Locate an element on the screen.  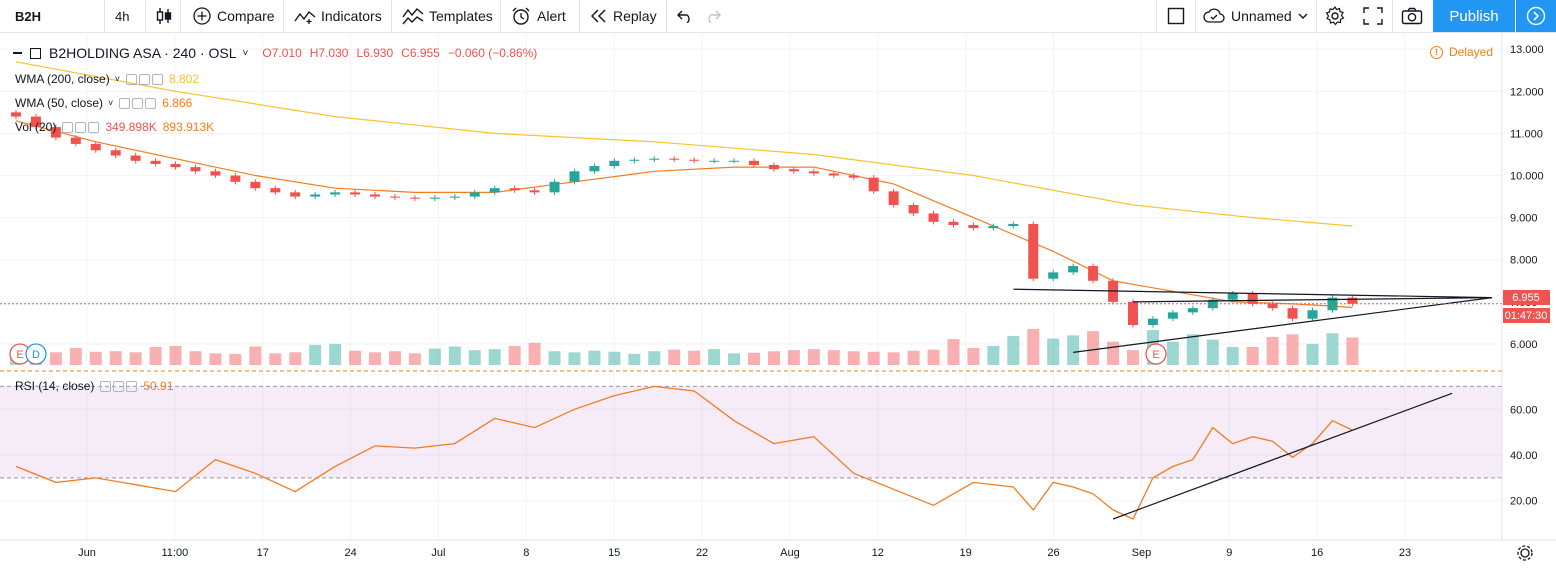
redo-button is located at coordinates (713, 16).